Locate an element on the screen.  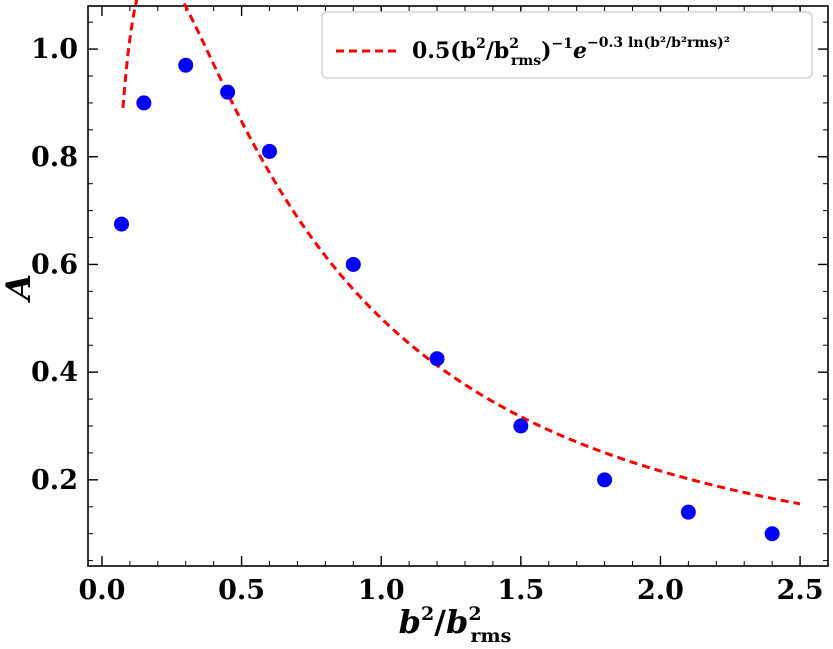
y-tick-label: 0.4 is located at coordinates (54, 372).